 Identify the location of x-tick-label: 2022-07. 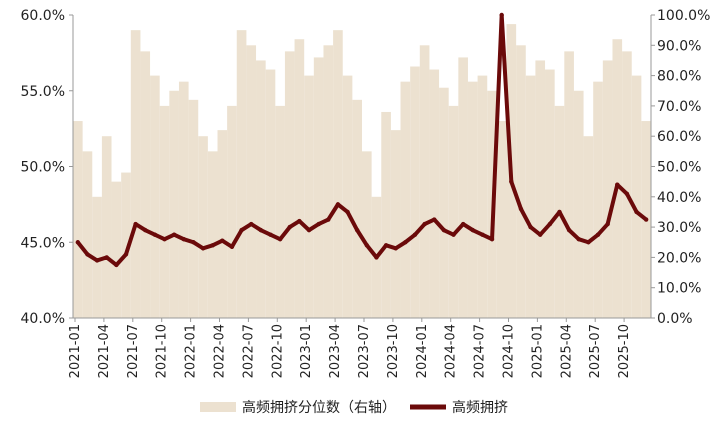
(248, 351).